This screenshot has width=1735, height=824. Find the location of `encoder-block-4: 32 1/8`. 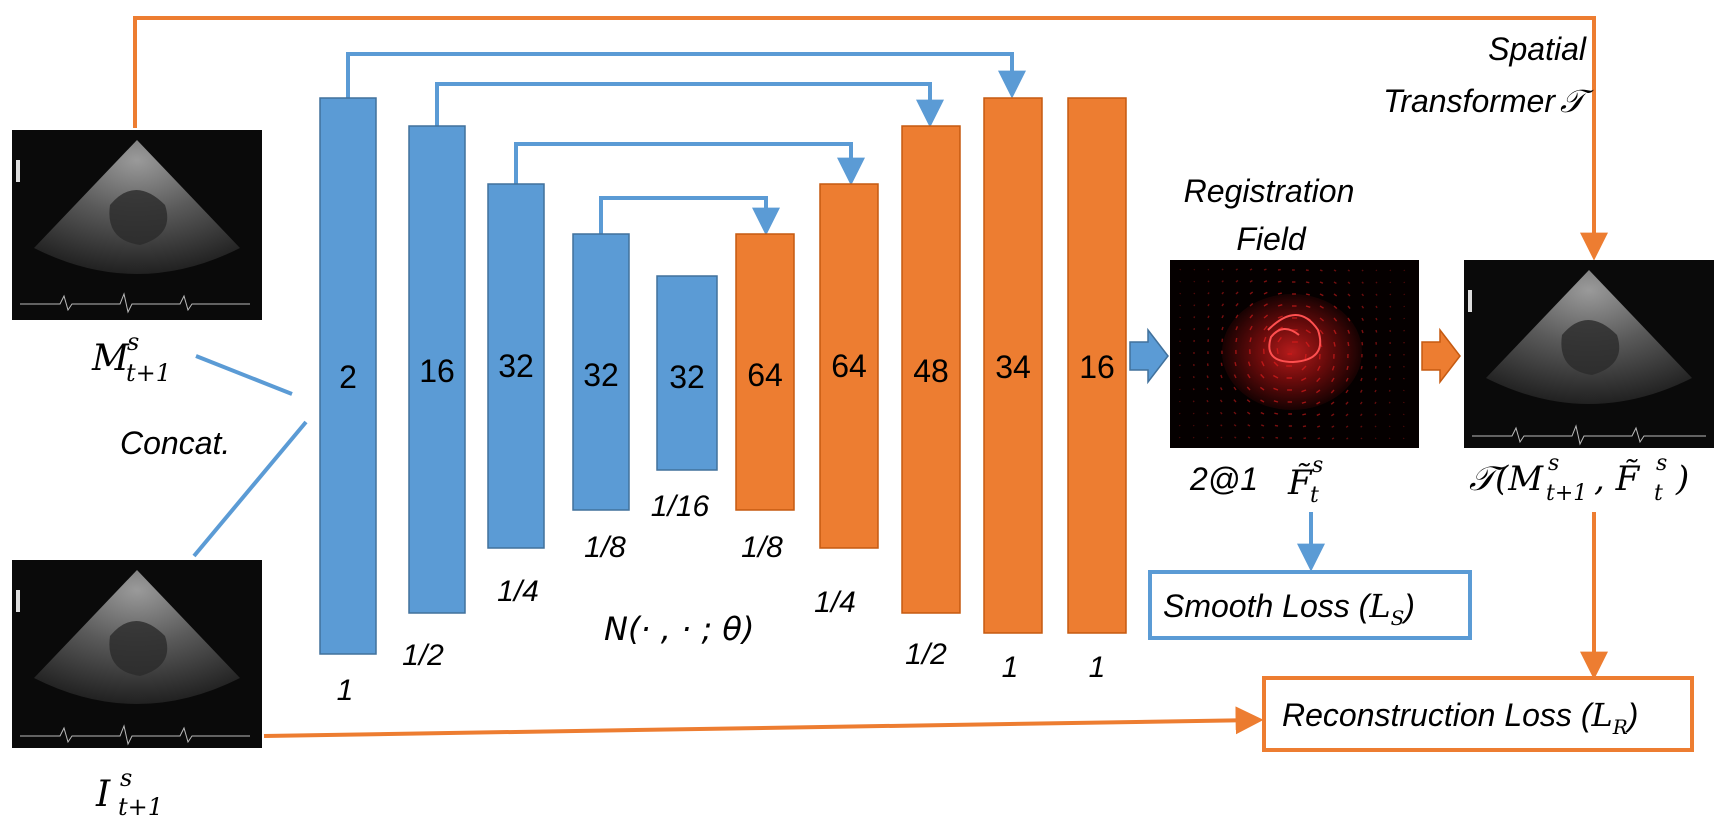

encoder-block-4: 32 1/8 is located at coordinates (601, 398).